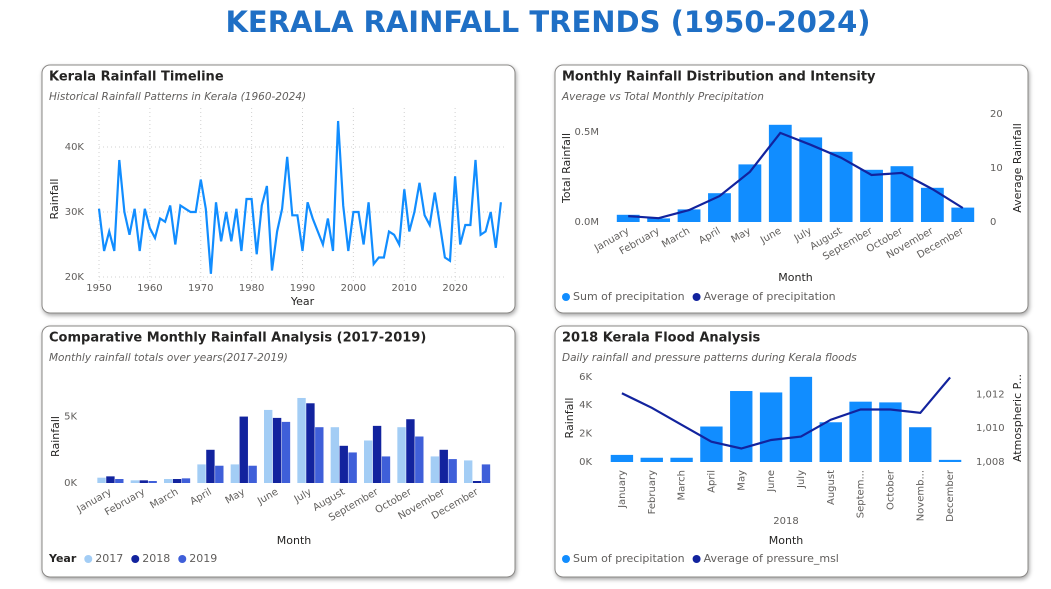 This screenshot has height=589, width=1051. What do you see at coordinates (662, 97) in the screenshot?
I see `chart-subtitle: Average vs Total Monthly Precipitation` at bounding box center [662, 97].